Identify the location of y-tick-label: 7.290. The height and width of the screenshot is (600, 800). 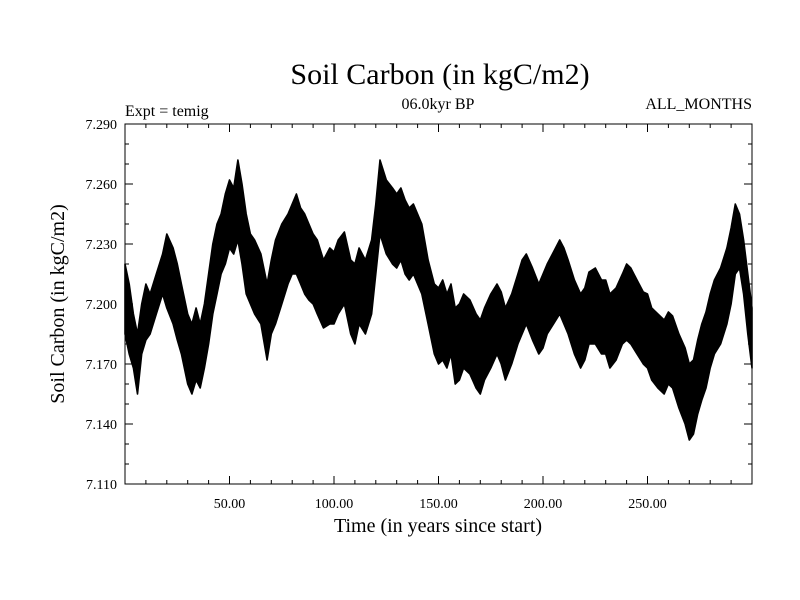
(102, 125).